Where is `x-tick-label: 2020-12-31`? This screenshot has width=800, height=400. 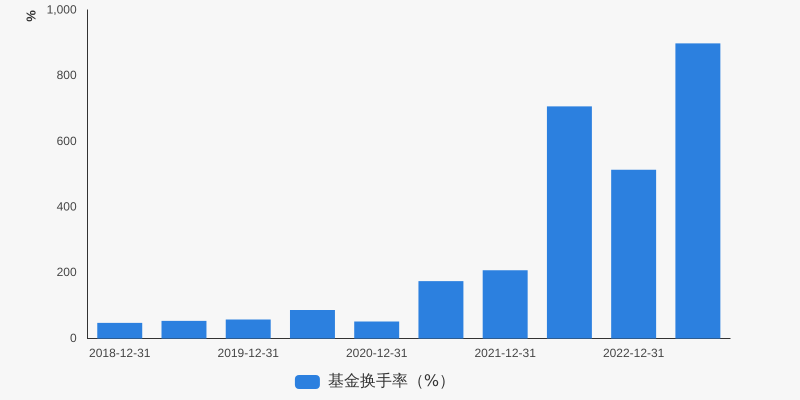 x-tick-label: 2020-12-31 is located at coordinates (377, 353).